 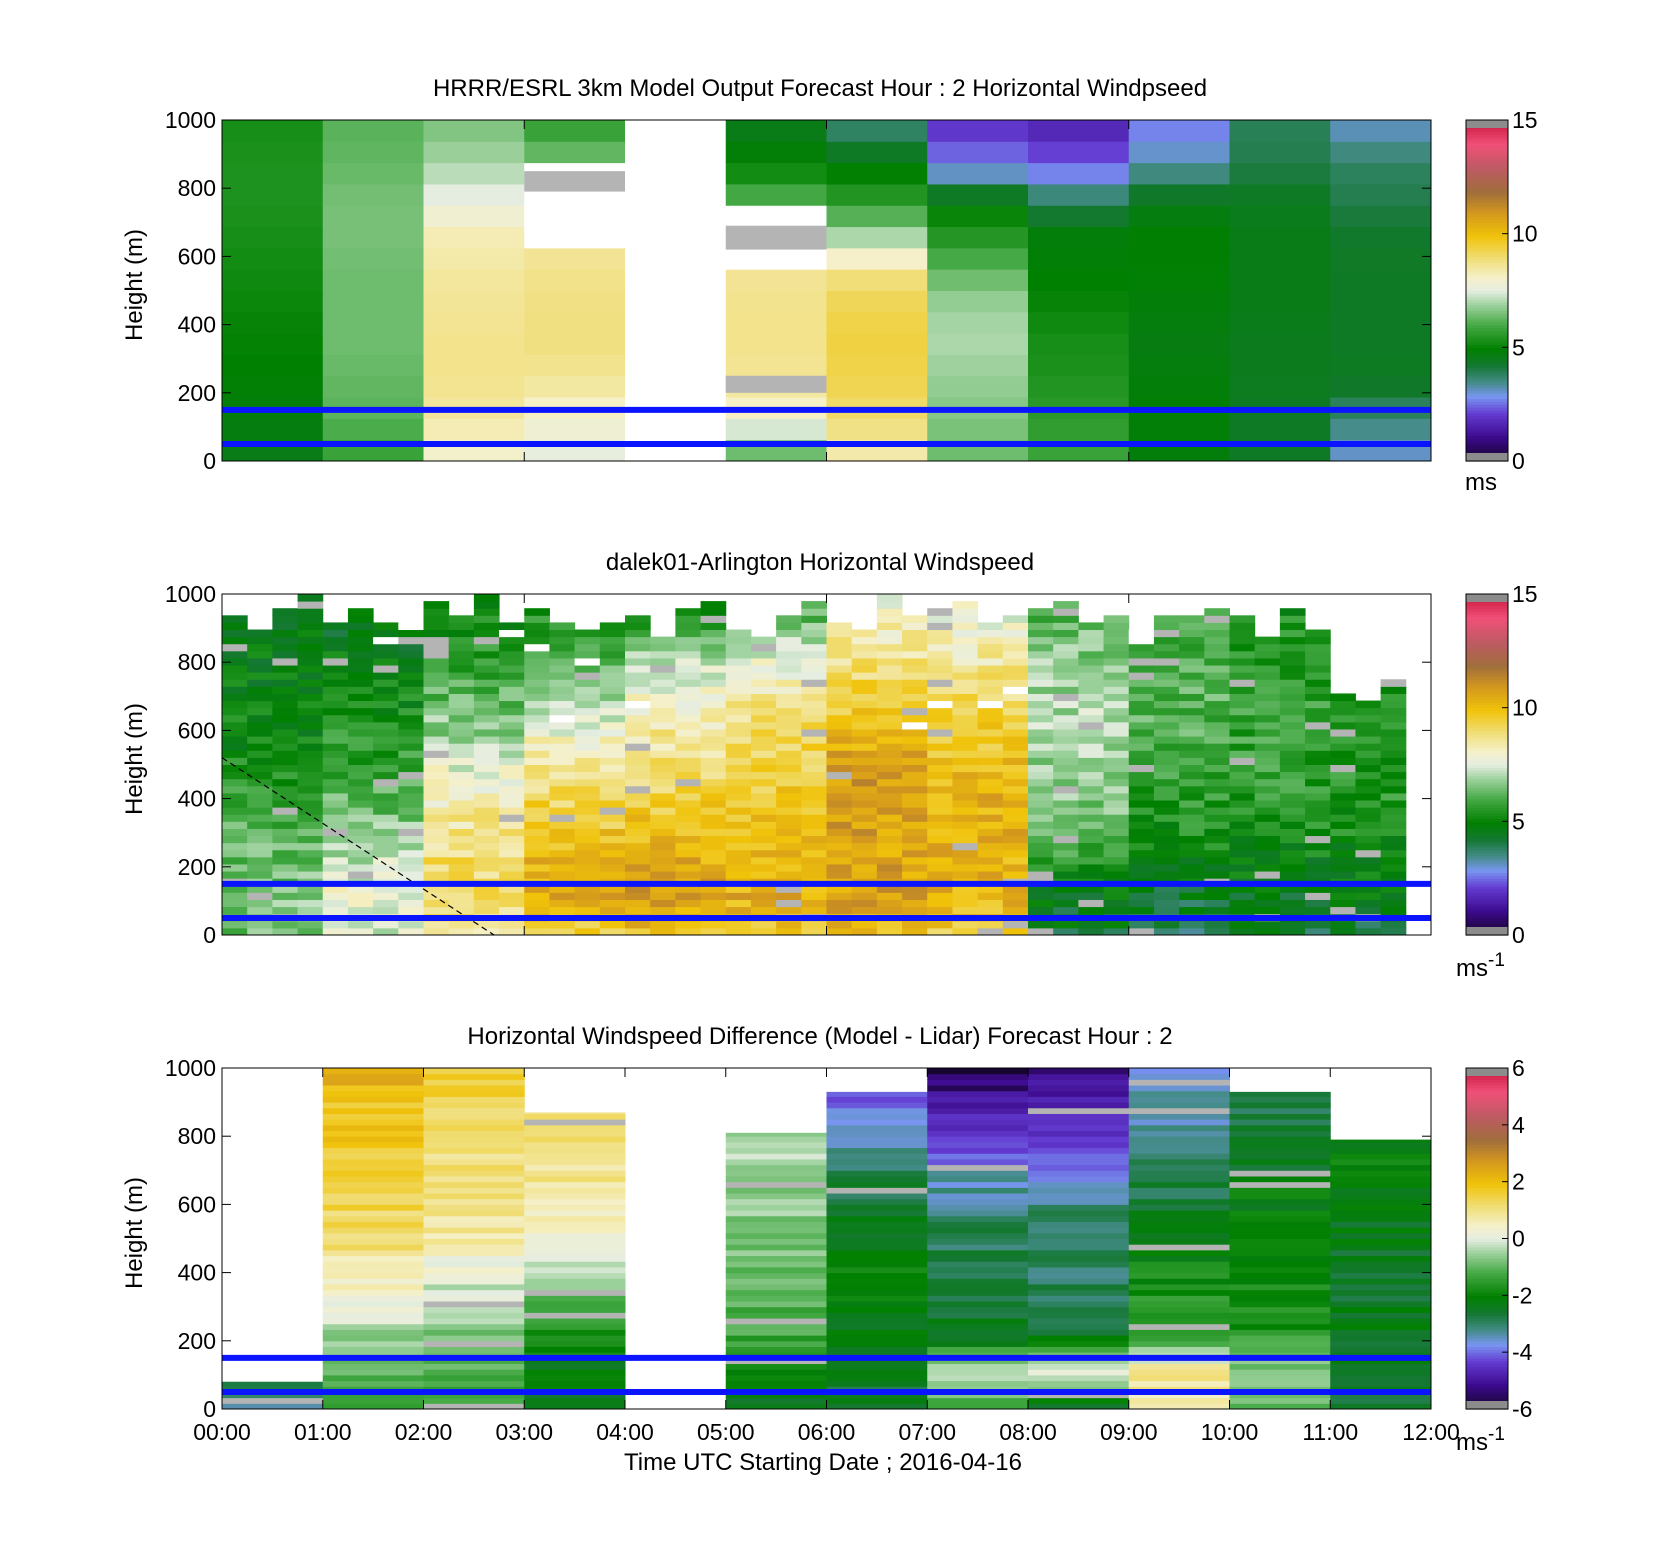 What do you see at coordinates (1487, 931) in the screenshot?
I see `colorbar-cap` at bounding box center [1487, 931].